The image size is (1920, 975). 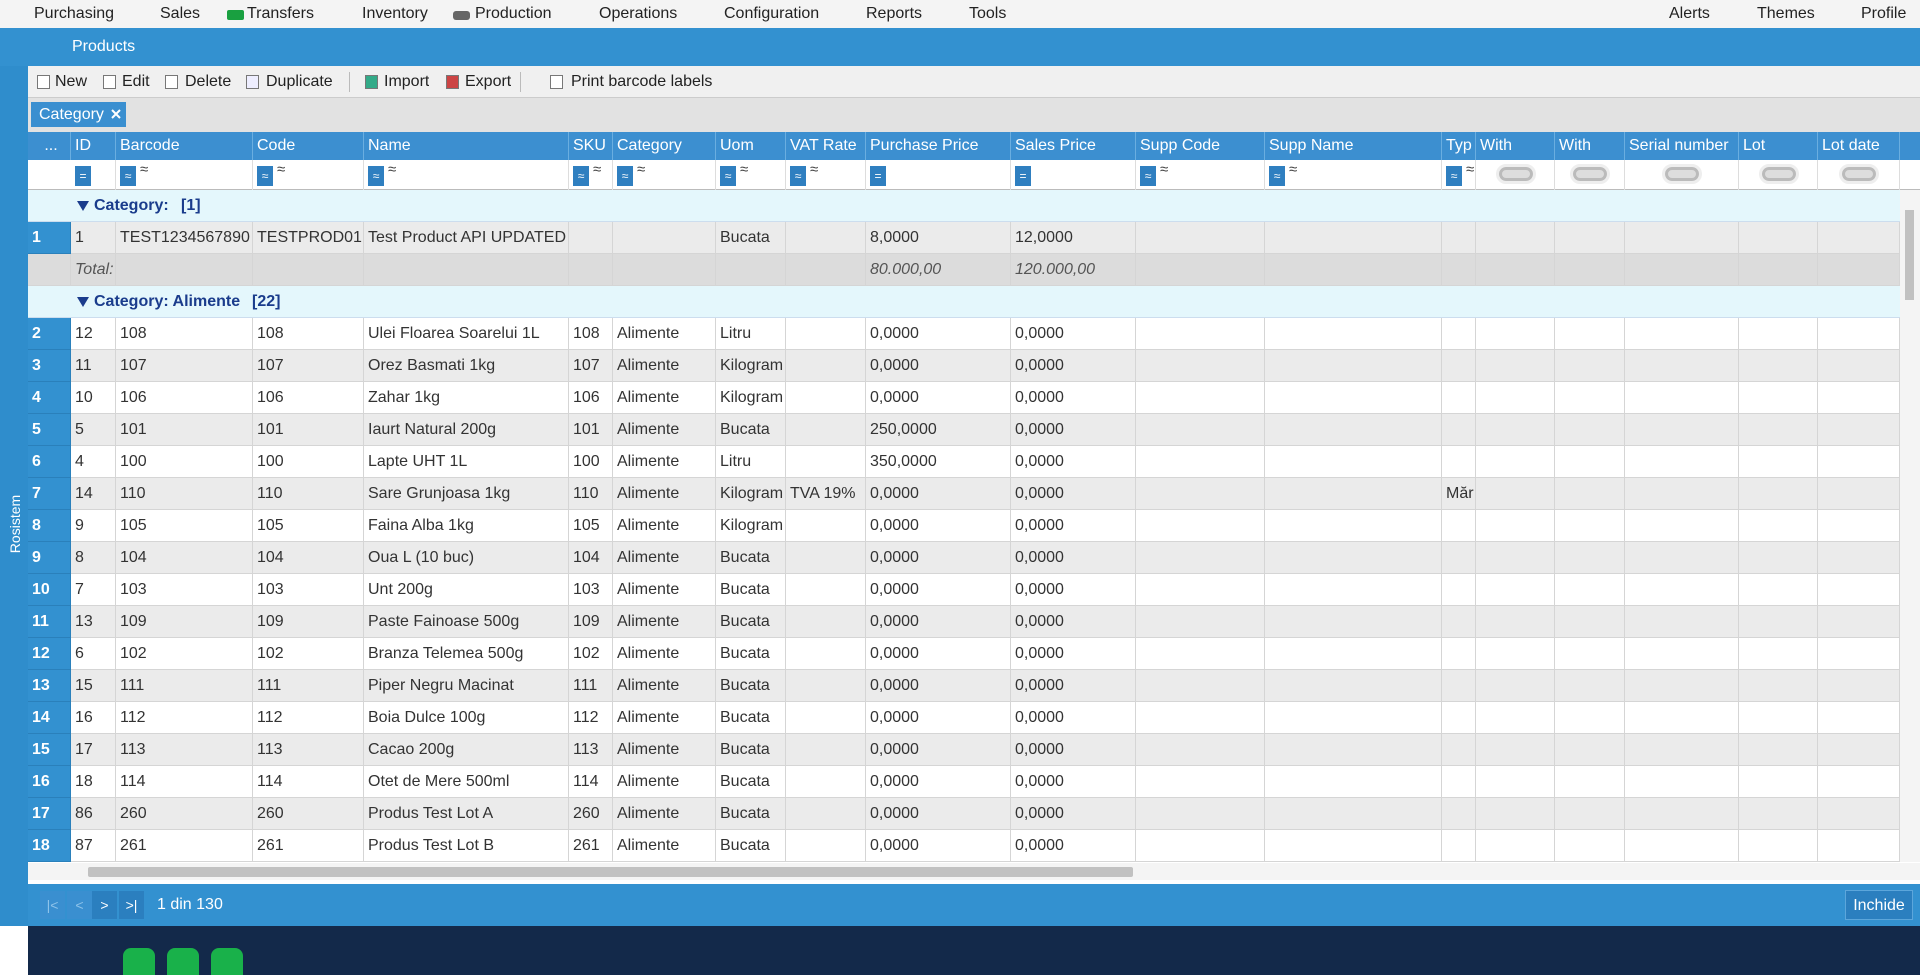 I want to click on h-scrollbar, so click(x=974, y=871).